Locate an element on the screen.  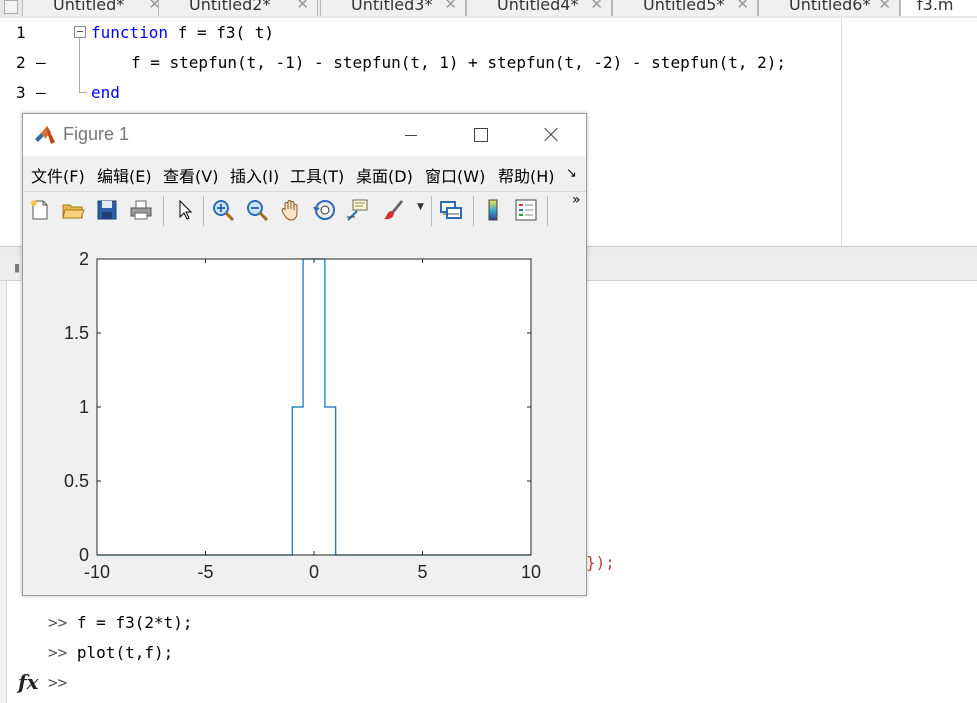
close-button is located at coordinates (550, 135).